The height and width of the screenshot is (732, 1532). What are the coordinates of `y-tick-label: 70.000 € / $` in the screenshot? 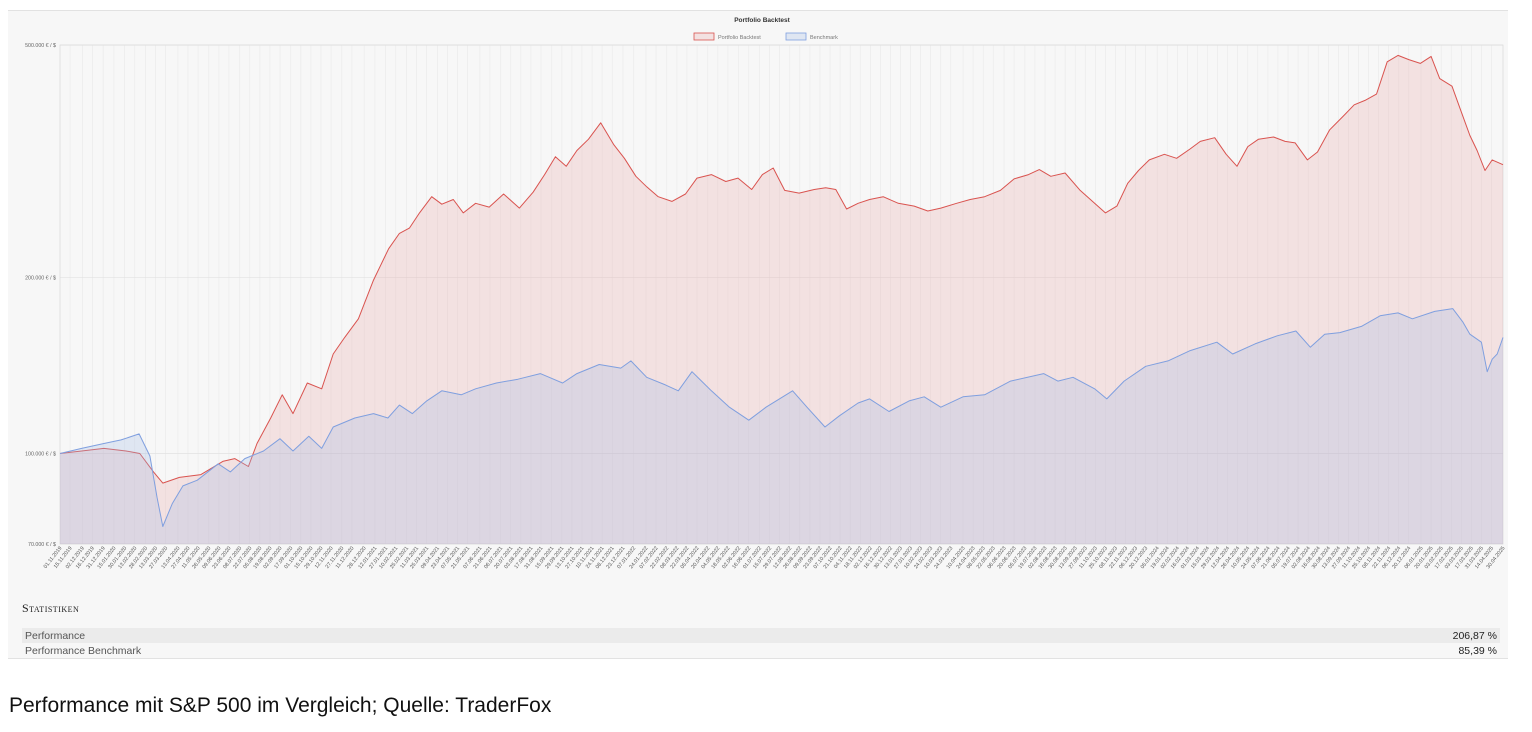 It's located at (42, 545).